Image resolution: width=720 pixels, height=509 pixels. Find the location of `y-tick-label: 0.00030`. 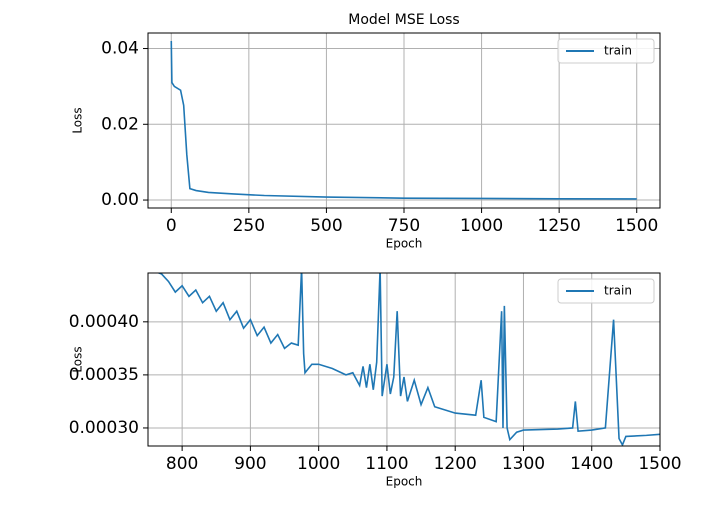

y-tick-label: 0.00030 is located at coordinates (104, 428).